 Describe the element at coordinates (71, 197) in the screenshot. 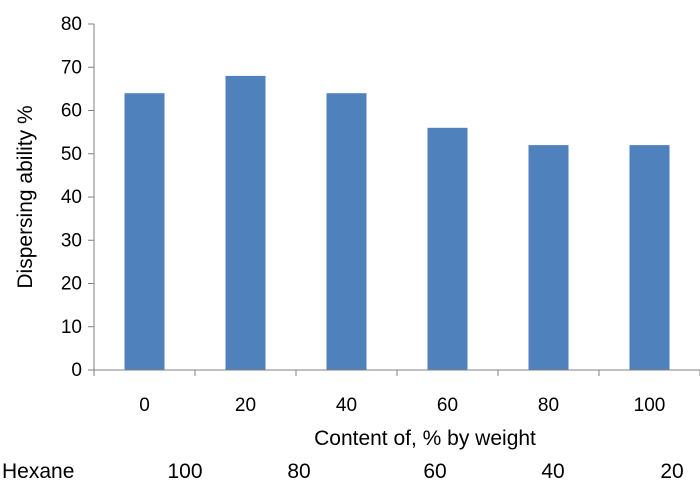

I see `y-tick-label: 40` at that location.